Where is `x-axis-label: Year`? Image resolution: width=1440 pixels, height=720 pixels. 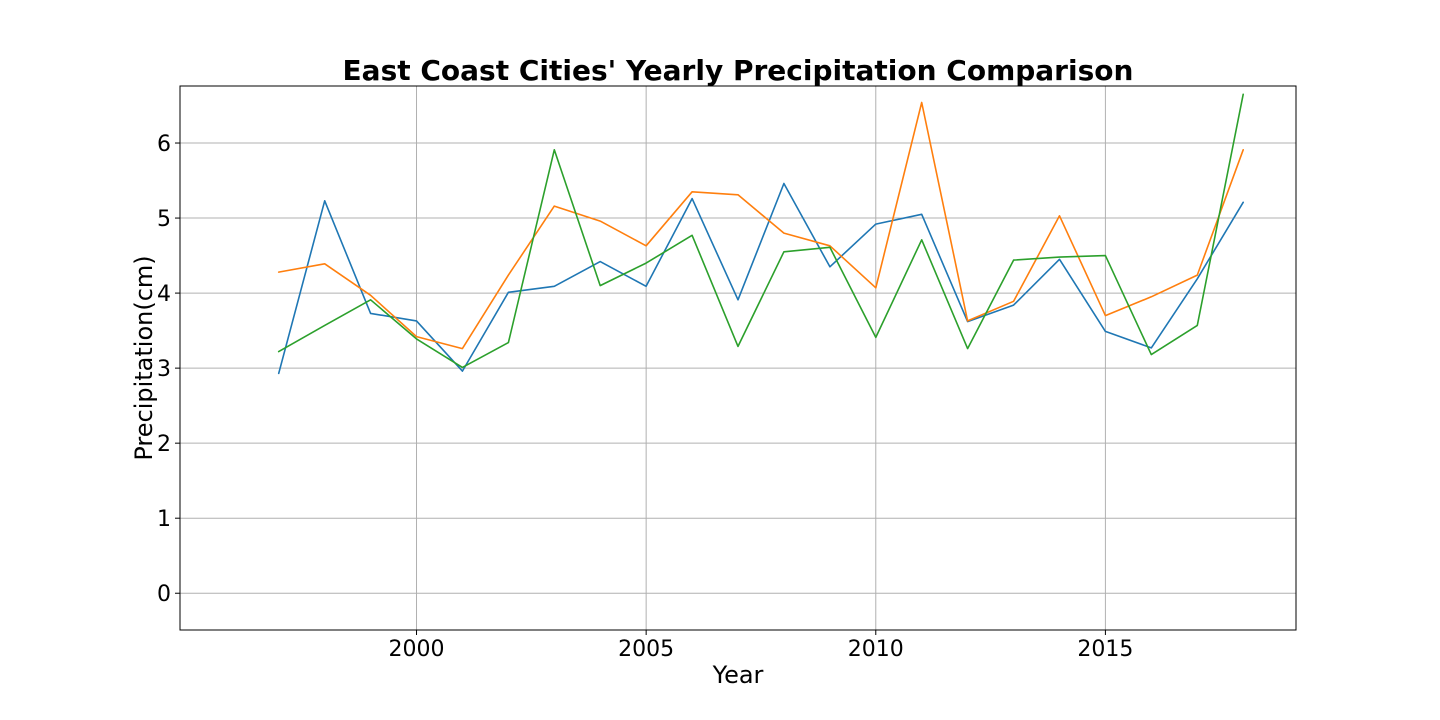
x-axis-label: Year is located at coordinates (738, 675).